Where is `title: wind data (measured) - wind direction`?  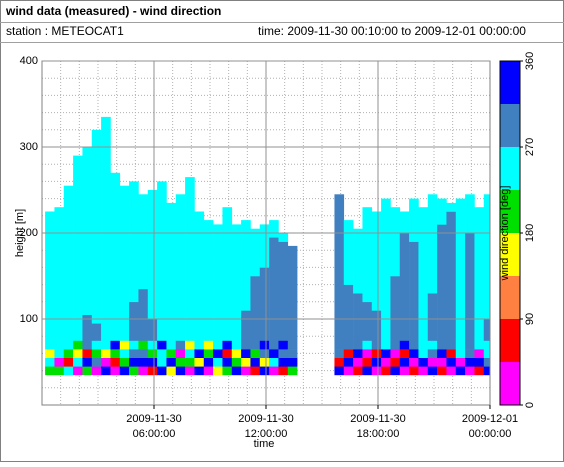 title: wind data (measured) - wind direction is located at coordinates (113, 11).